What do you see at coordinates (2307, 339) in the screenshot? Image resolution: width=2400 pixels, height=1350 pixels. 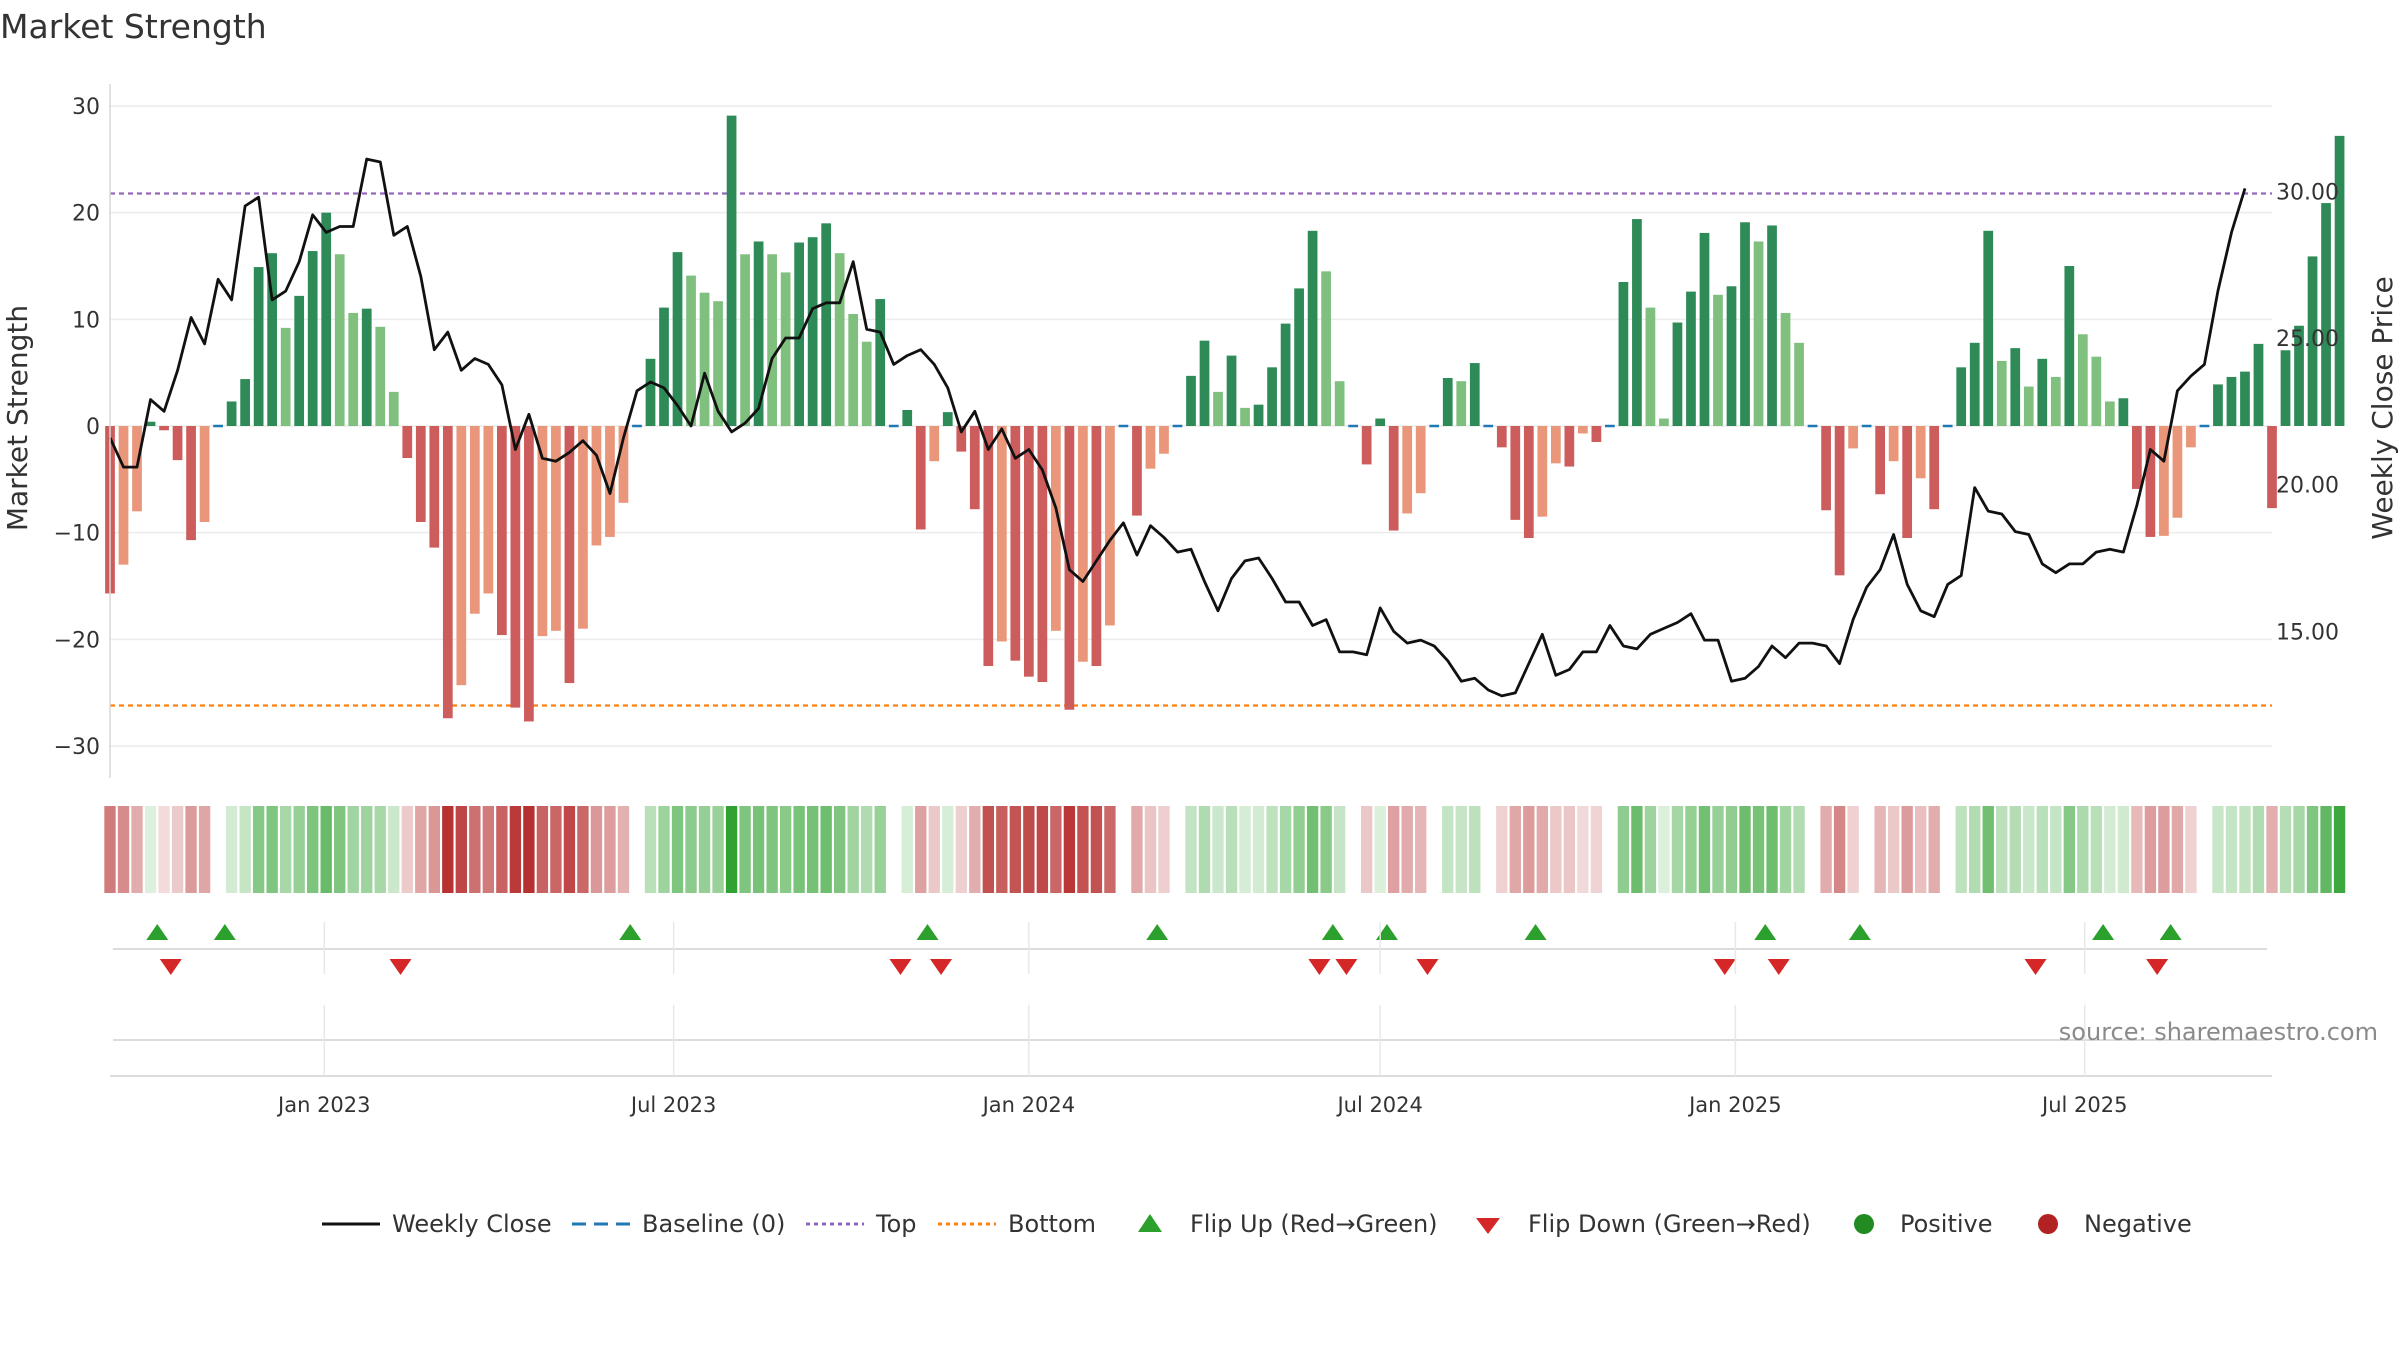 I see `y2-tick-label: 25.00` at bounding box center [2307, 339].